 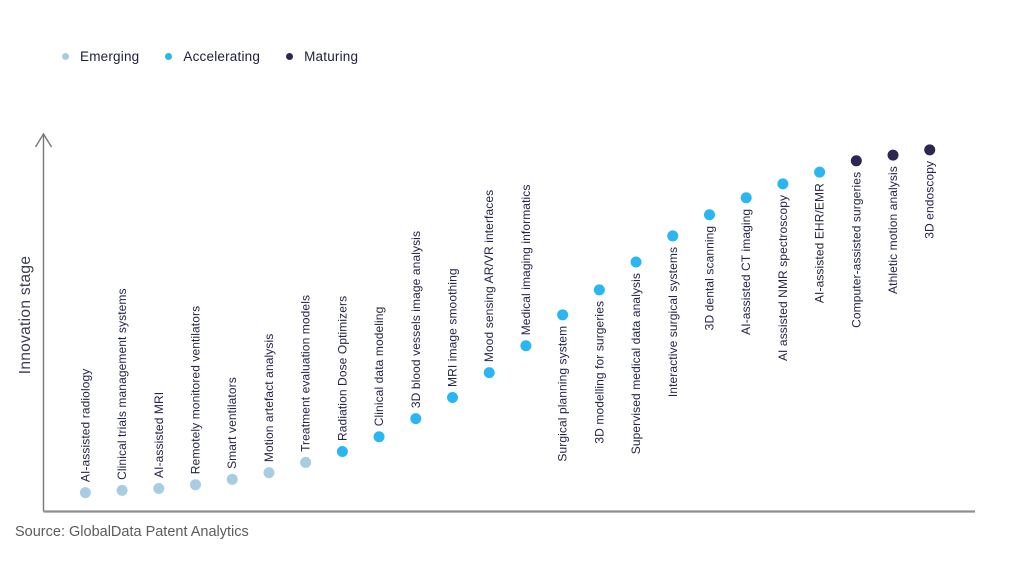 What do you see at coordinates (379, 367) in the screenshot?
I see `data-point-label: Clinical data modeling` at bounding box center [379, 367].